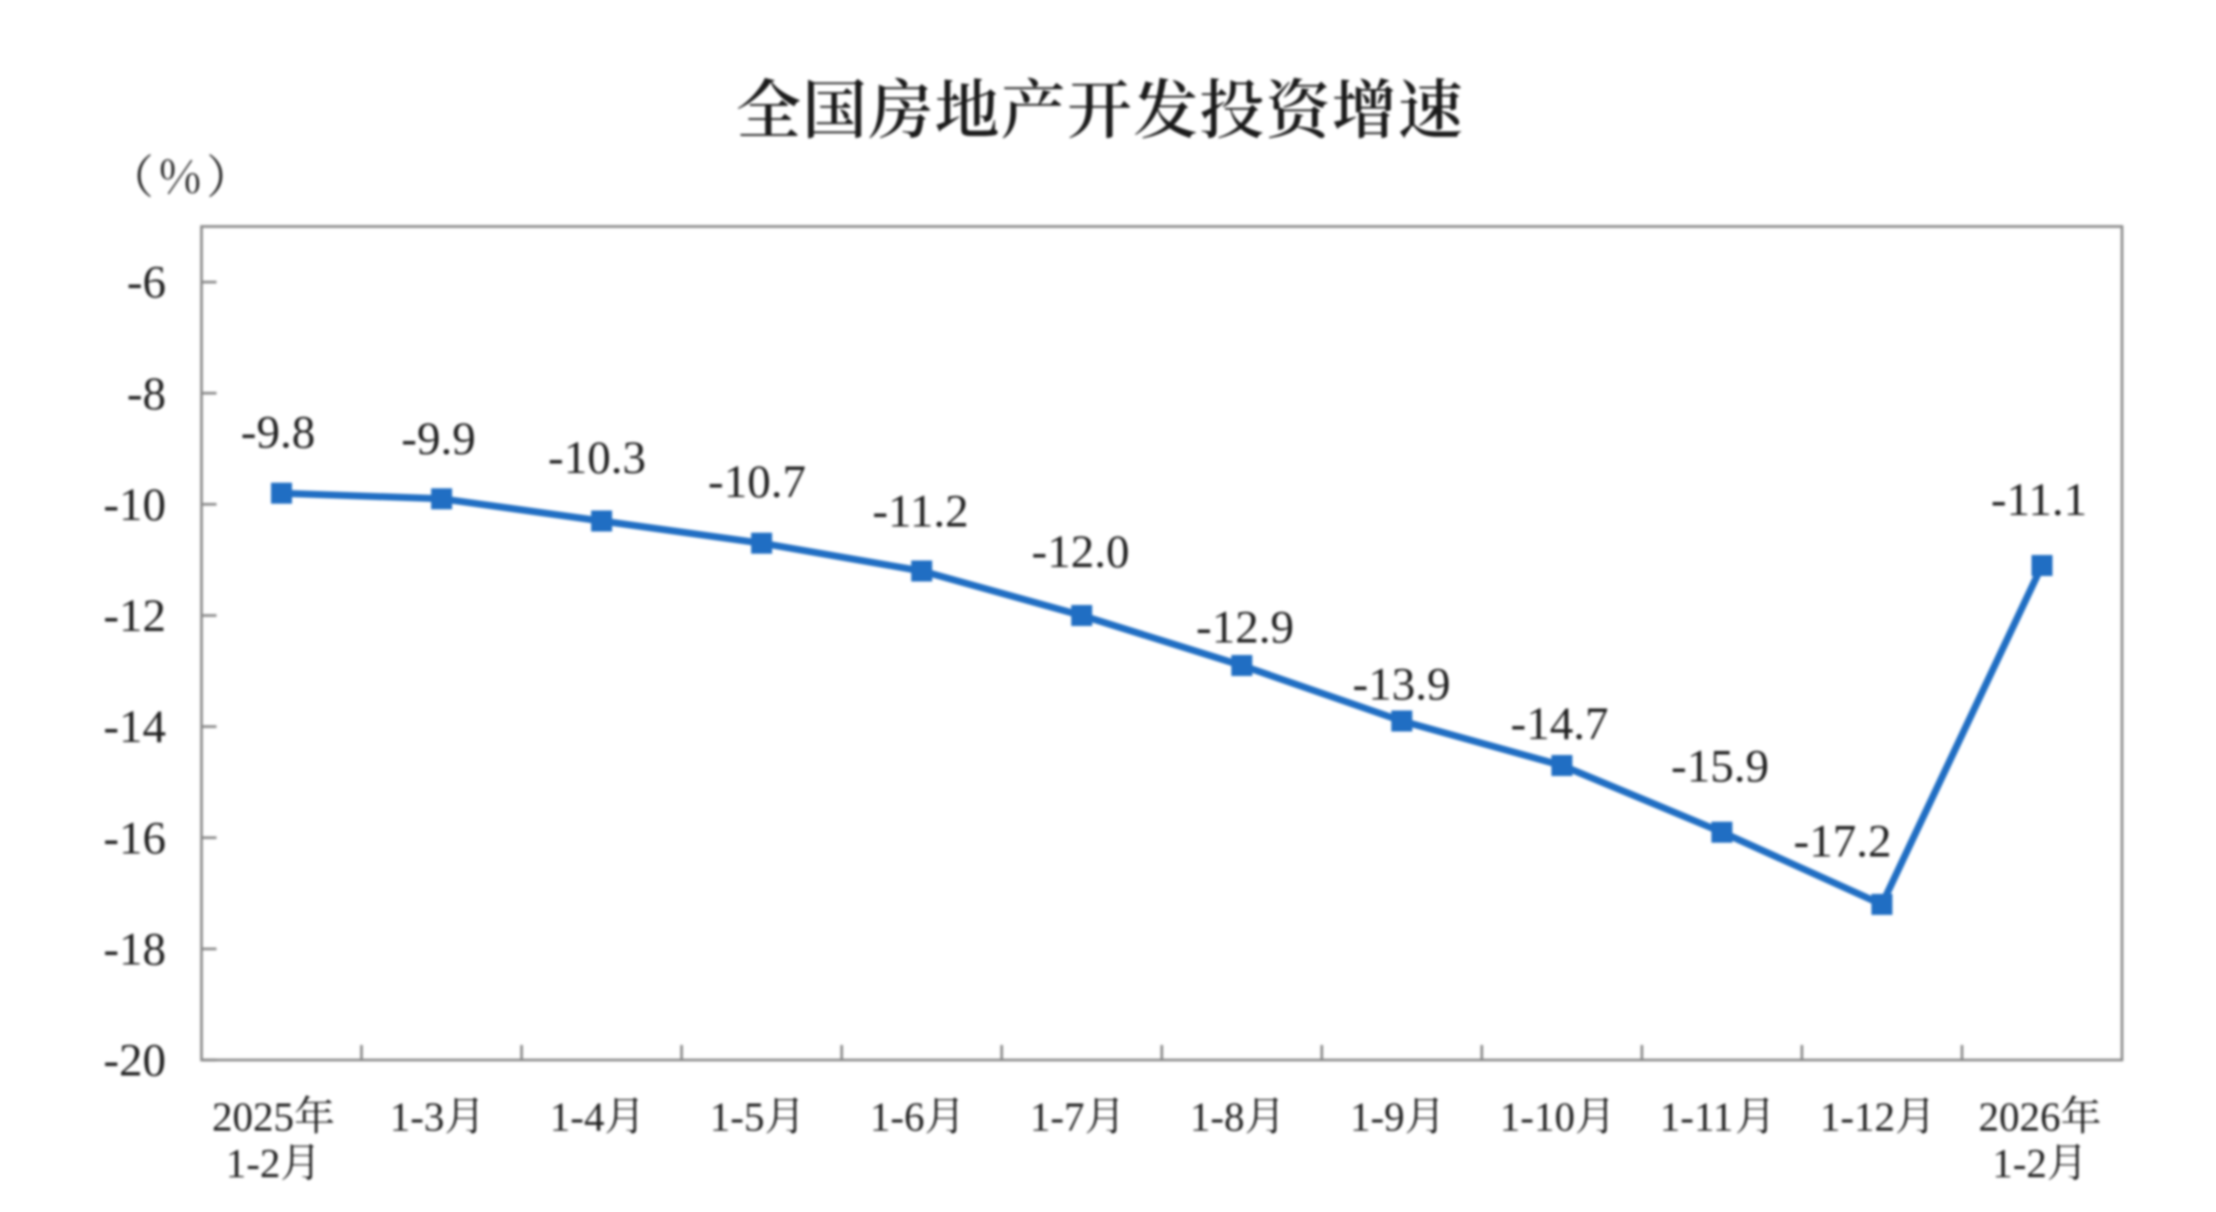 This screenshot has width=2216, height=1212. What do you see at coordinates (1217, 1116) in the screenshot?
I see `svg-text: 1-8` at bounding box center [1217, 1116].